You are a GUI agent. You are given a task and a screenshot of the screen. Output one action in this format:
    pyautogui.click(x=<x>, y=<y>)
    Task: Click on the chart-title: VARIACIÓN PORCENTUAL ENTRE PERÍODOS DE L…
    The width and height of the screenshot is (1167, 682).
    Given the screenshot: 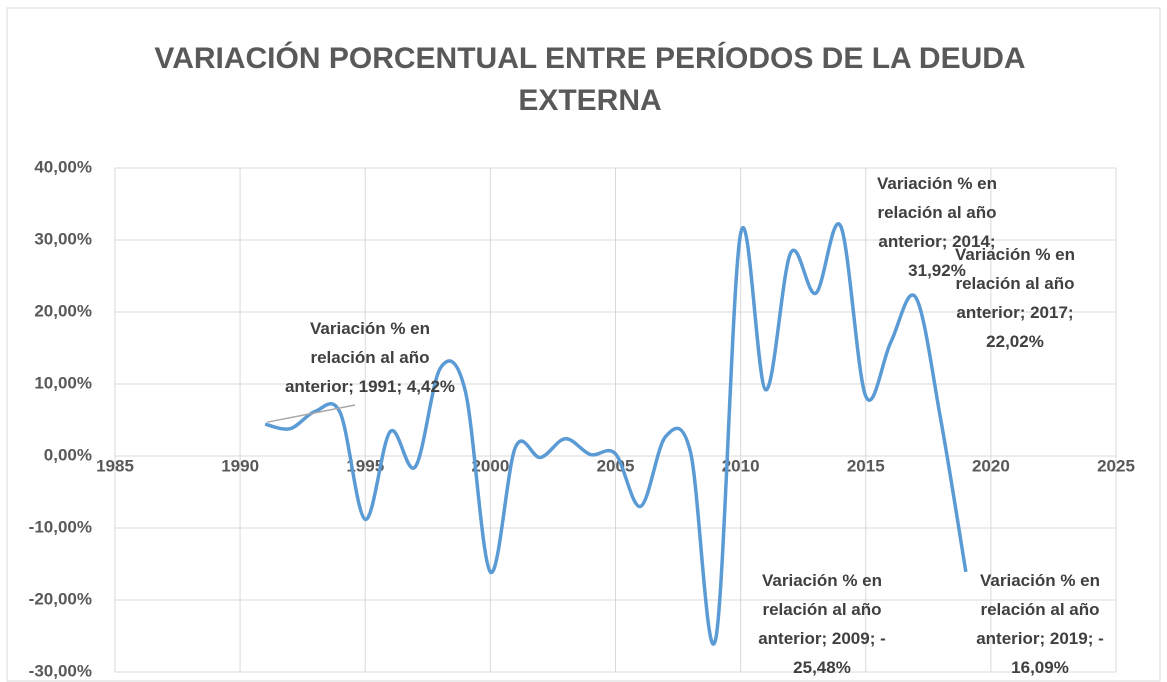 What is the action you would take?
    pyautogui.click(x=589, y=79)
    